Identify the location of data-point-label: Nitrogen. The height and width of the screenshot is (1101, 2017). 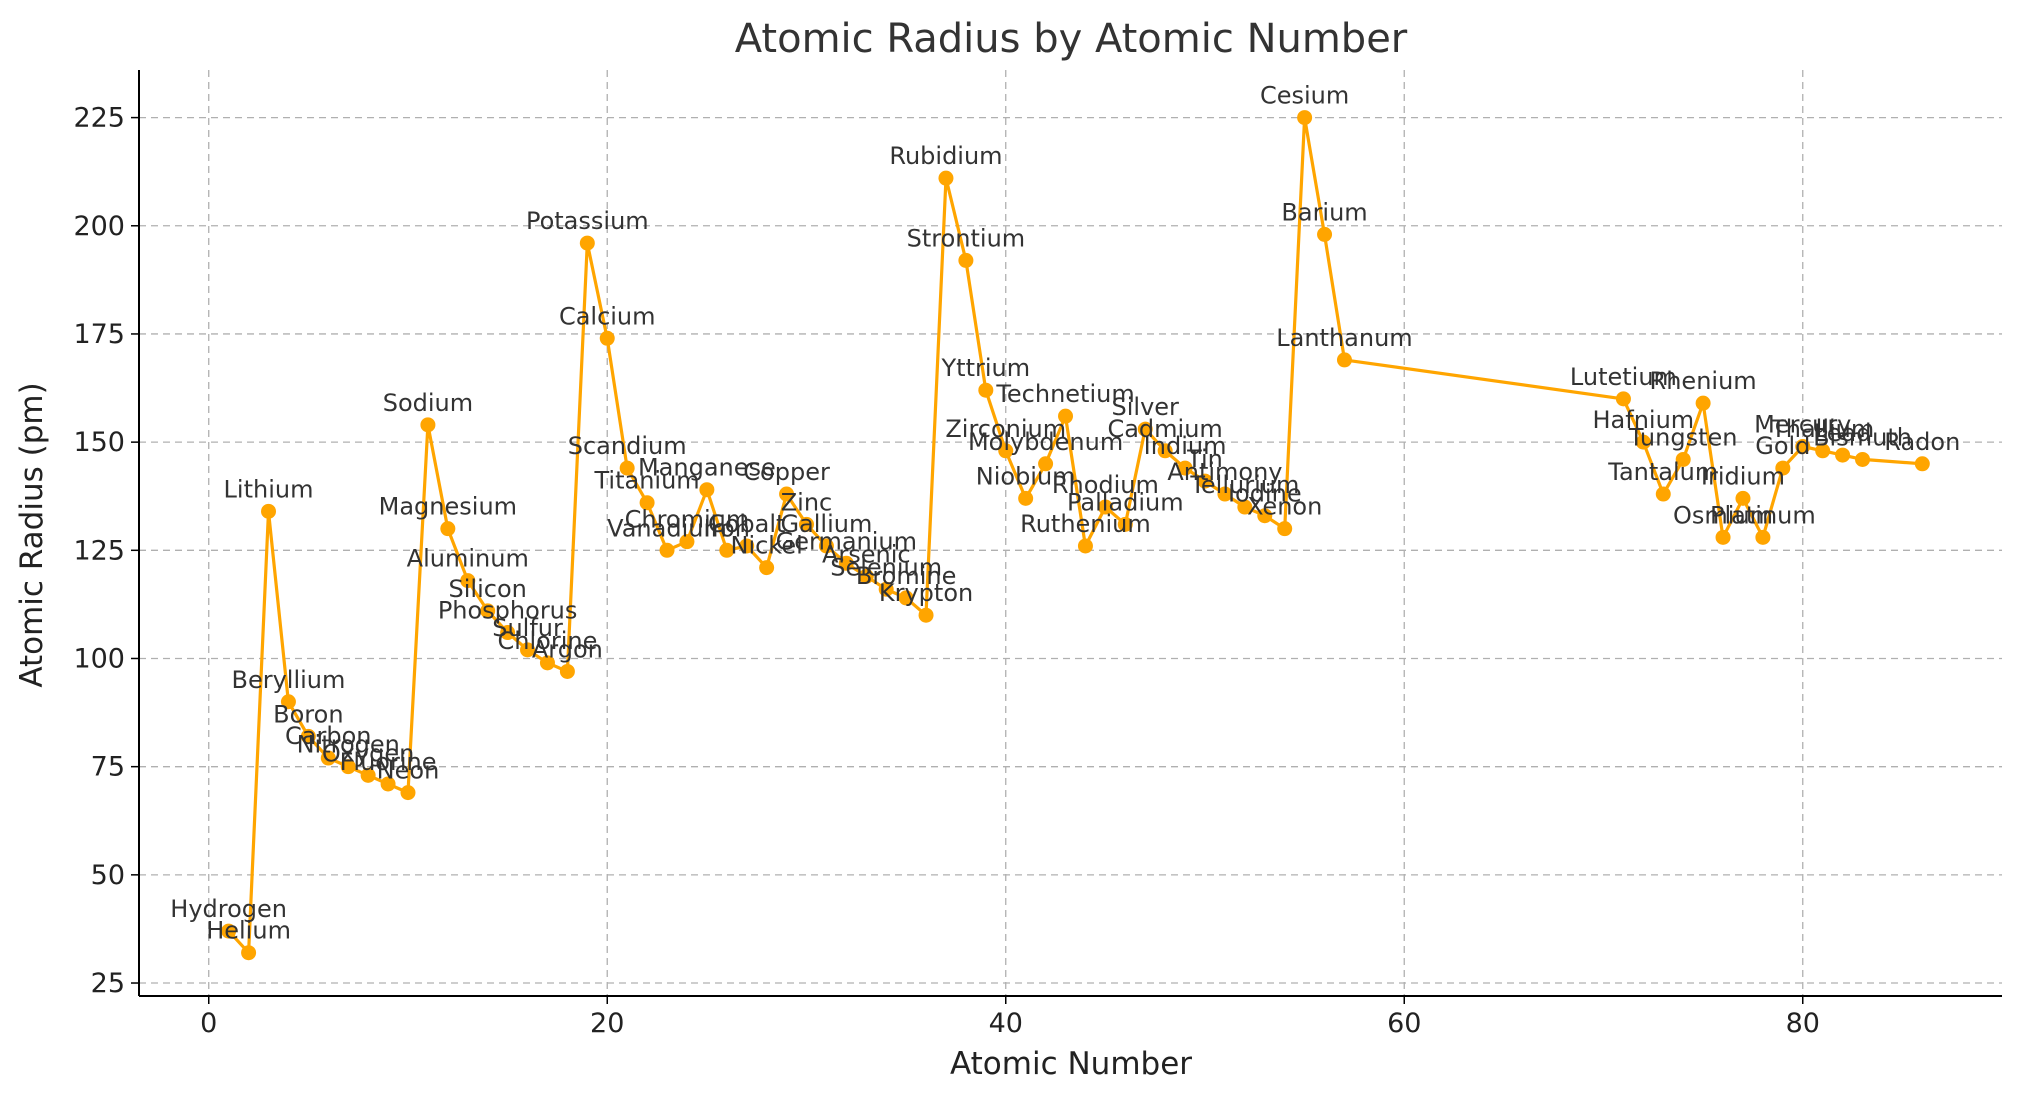
(348, 745).